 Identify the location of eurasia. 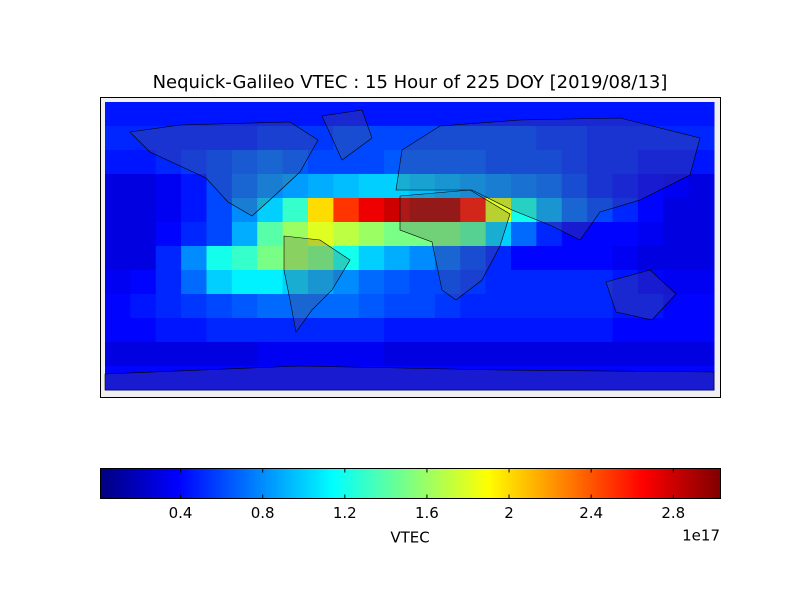
(548, 179).